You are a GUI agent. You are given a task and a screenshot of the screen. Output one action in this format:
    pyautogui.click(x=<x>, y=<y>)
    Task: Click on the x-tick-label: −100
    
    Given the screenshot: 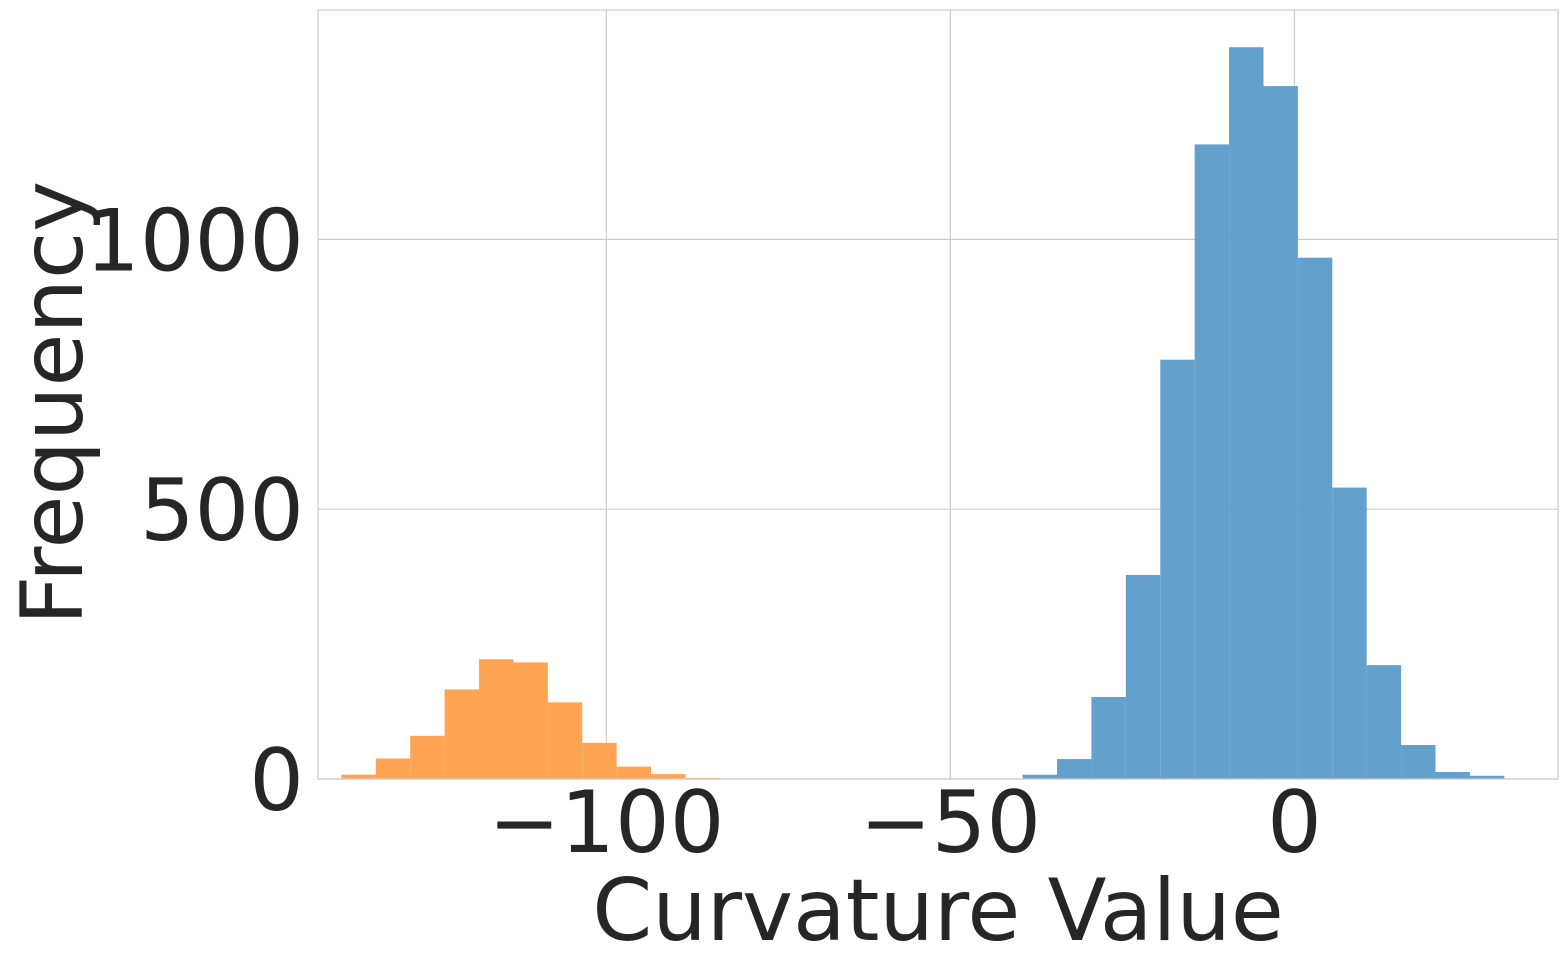 What is the action you would take?
    pyautogui.click(x=606, y=823)
    